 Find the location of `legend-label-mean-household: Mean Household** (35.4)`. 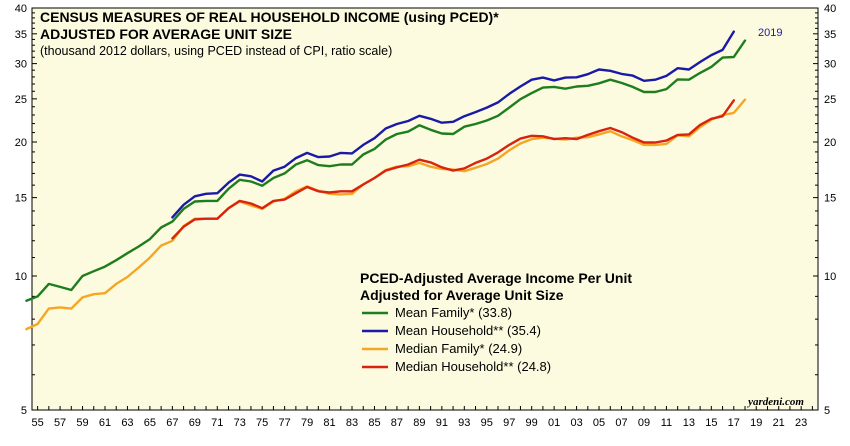

legend-label-mean-household: Mean Household** (35.4) is located at coordinates (468, 330).